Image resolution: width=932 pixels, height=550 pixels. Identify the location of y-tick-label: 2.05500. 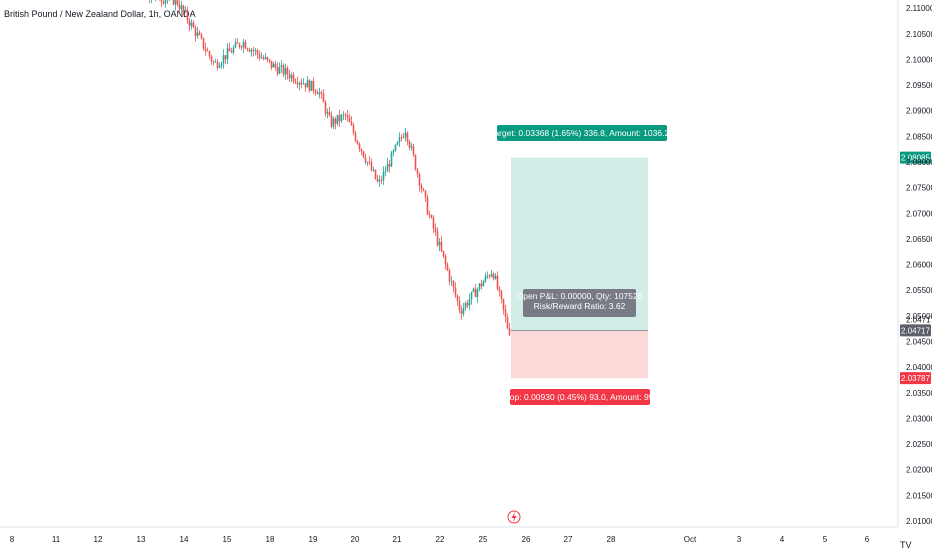
(919, 290).